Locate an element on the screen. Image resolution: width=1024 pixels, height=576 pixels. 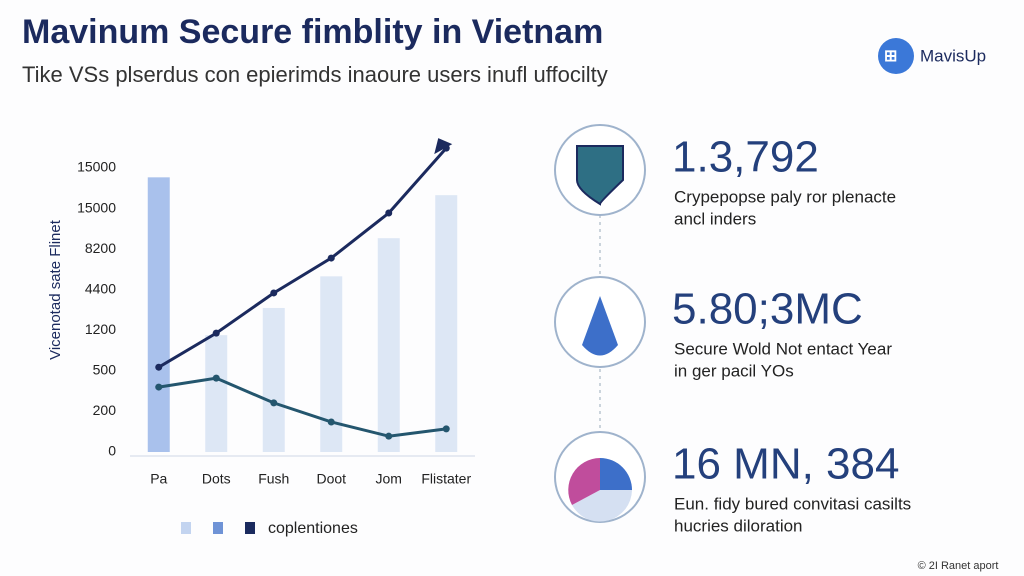
x-tick-label: Jom is located at coordinates (389, 479).